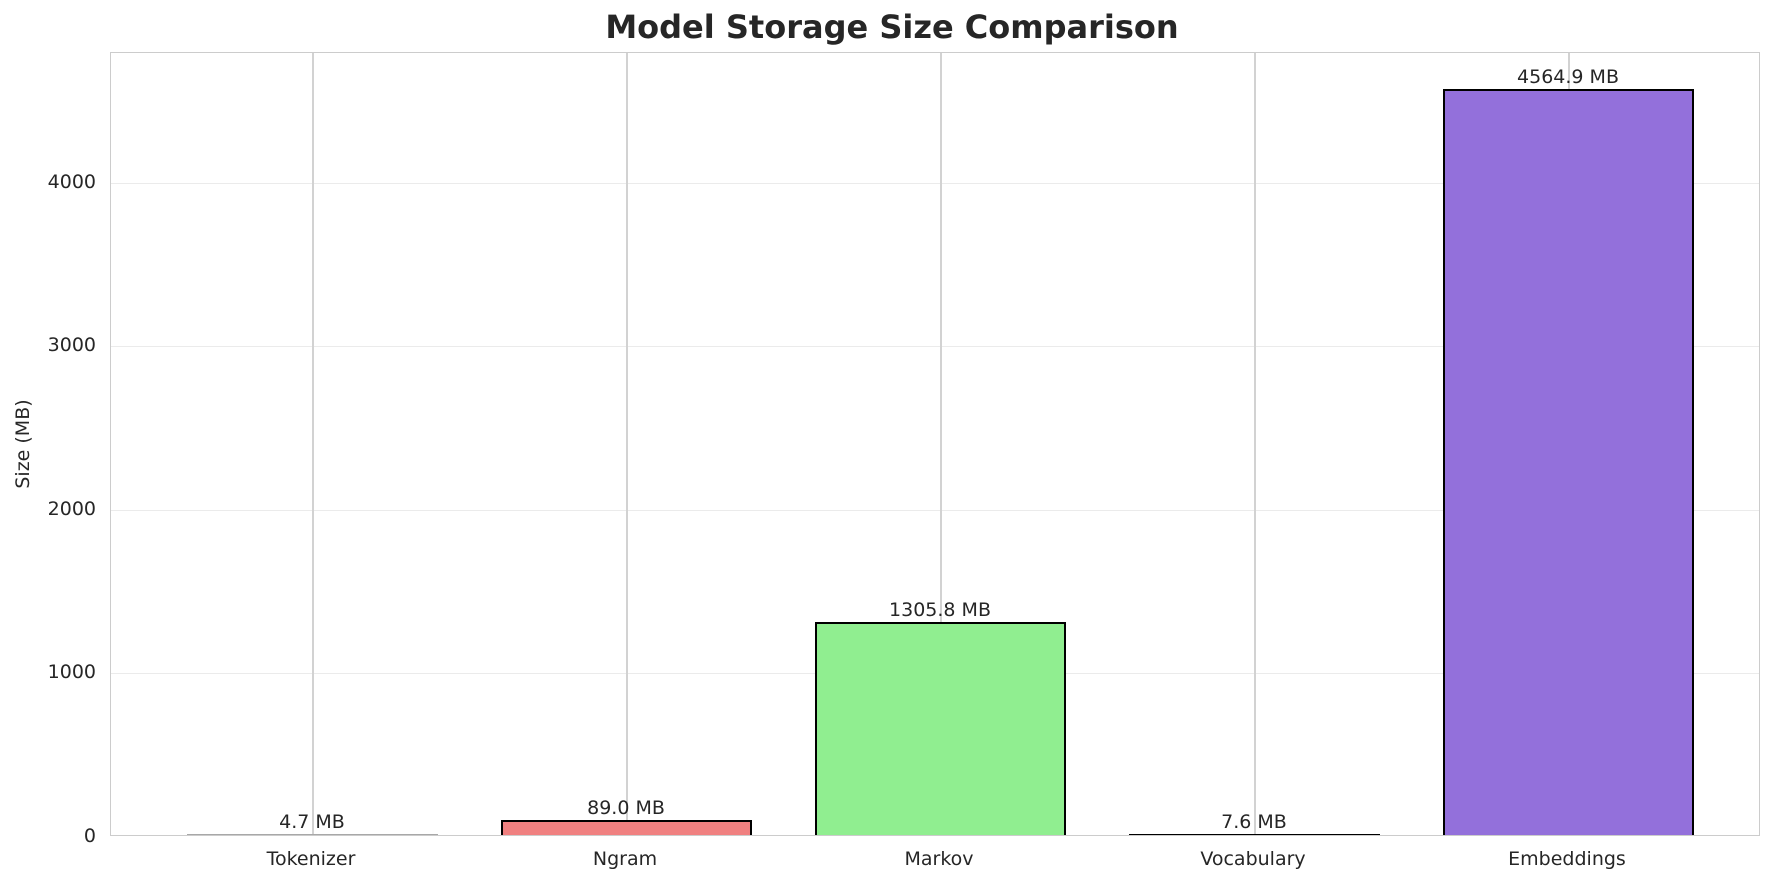 This screenshot has width=1784, height=886. What do you see at coordinates (625, 859) in the screenshot?
I see `x-tick-label: Ngram` at bounding box center [625, 859].